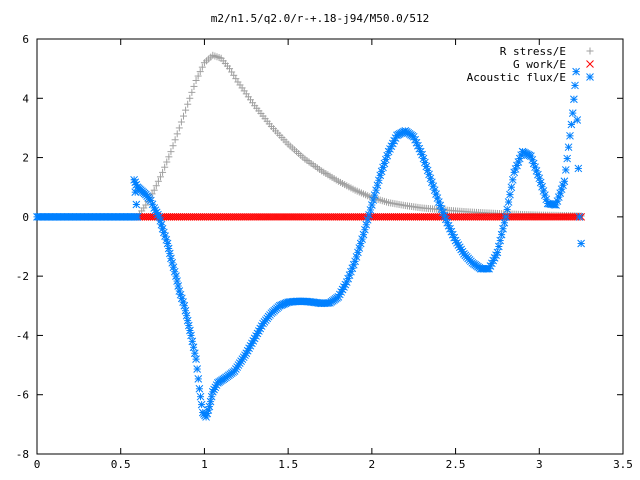 This screenshot has width=640, height=480. What do you see at coordinates (37, 464) in the screenshot?
I see `x-tick-label: 0` at bounding box center [37, 464].